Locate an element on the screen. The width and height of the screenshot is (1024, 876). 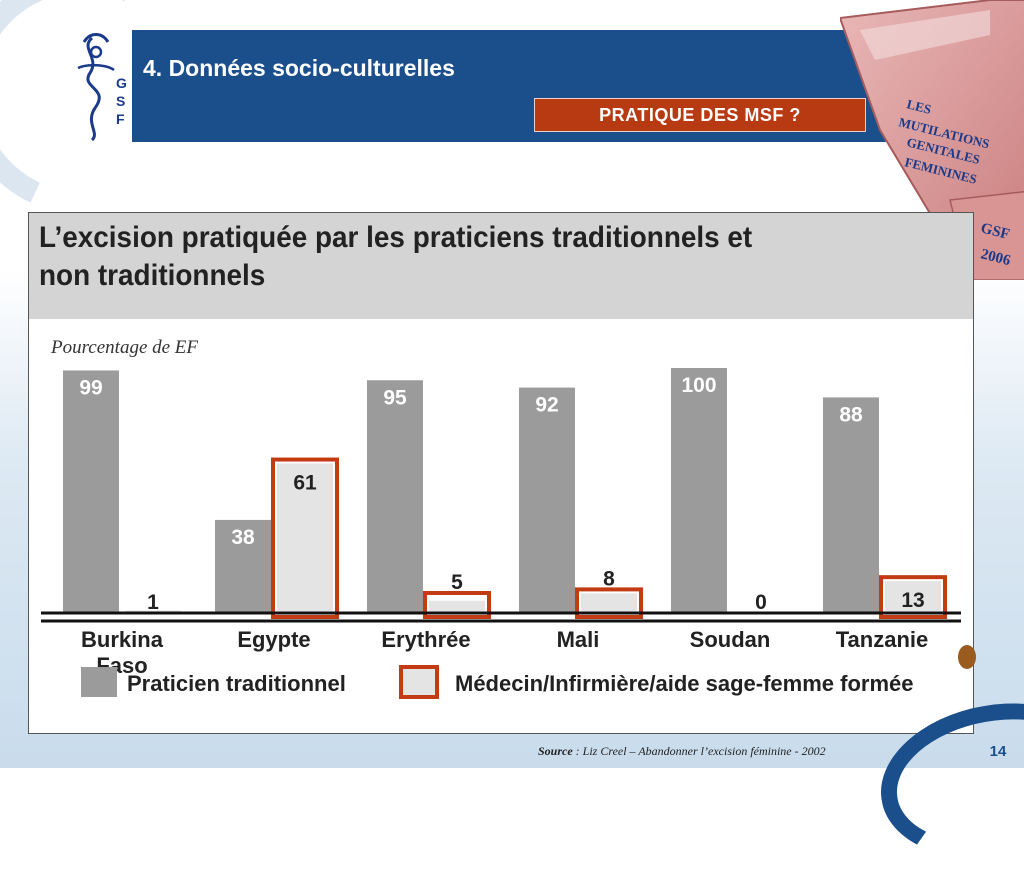
bar-value-label: 61 is located at coordinates (305, 483).